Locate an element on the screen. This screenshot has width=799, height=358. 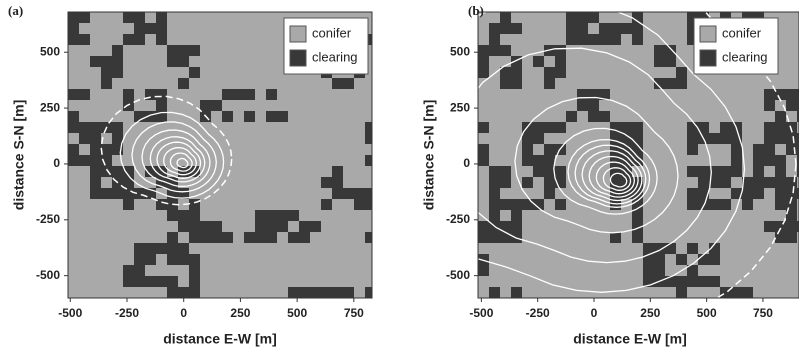
x-tick-label: 250 is located at coordinates (240, 313).